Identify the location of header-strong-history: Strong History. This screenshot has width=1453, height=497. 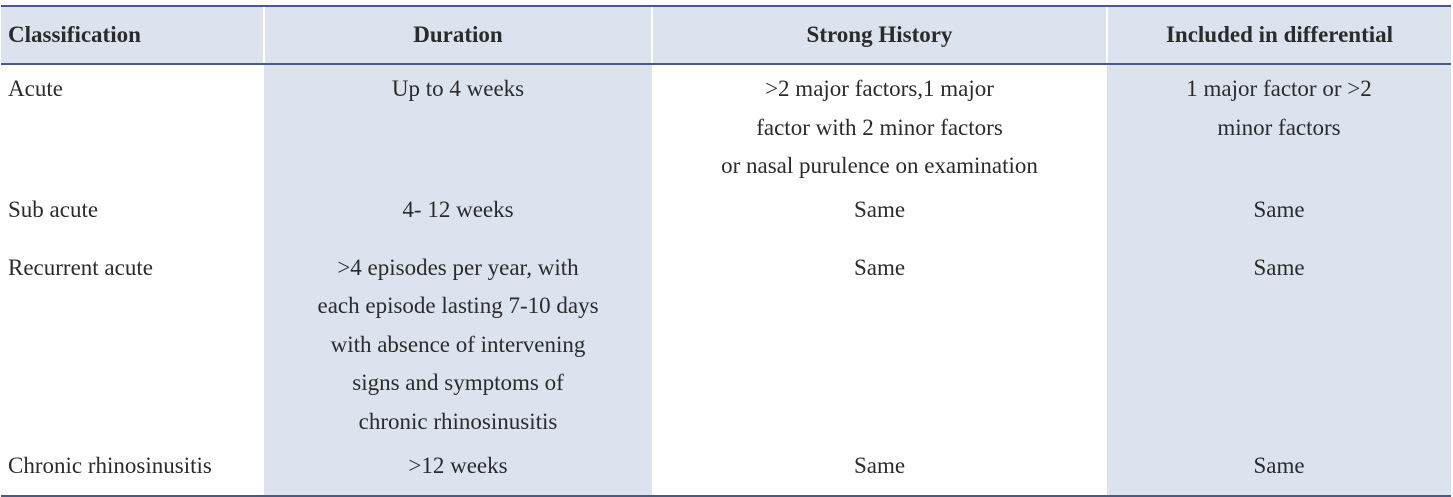
(879, 35).